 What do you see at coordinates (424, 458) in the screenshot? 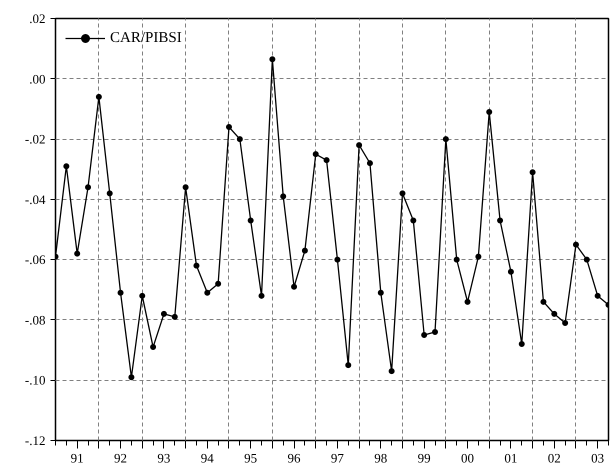
I see `x-tick-label: 99` at bounding box center [424, 458].